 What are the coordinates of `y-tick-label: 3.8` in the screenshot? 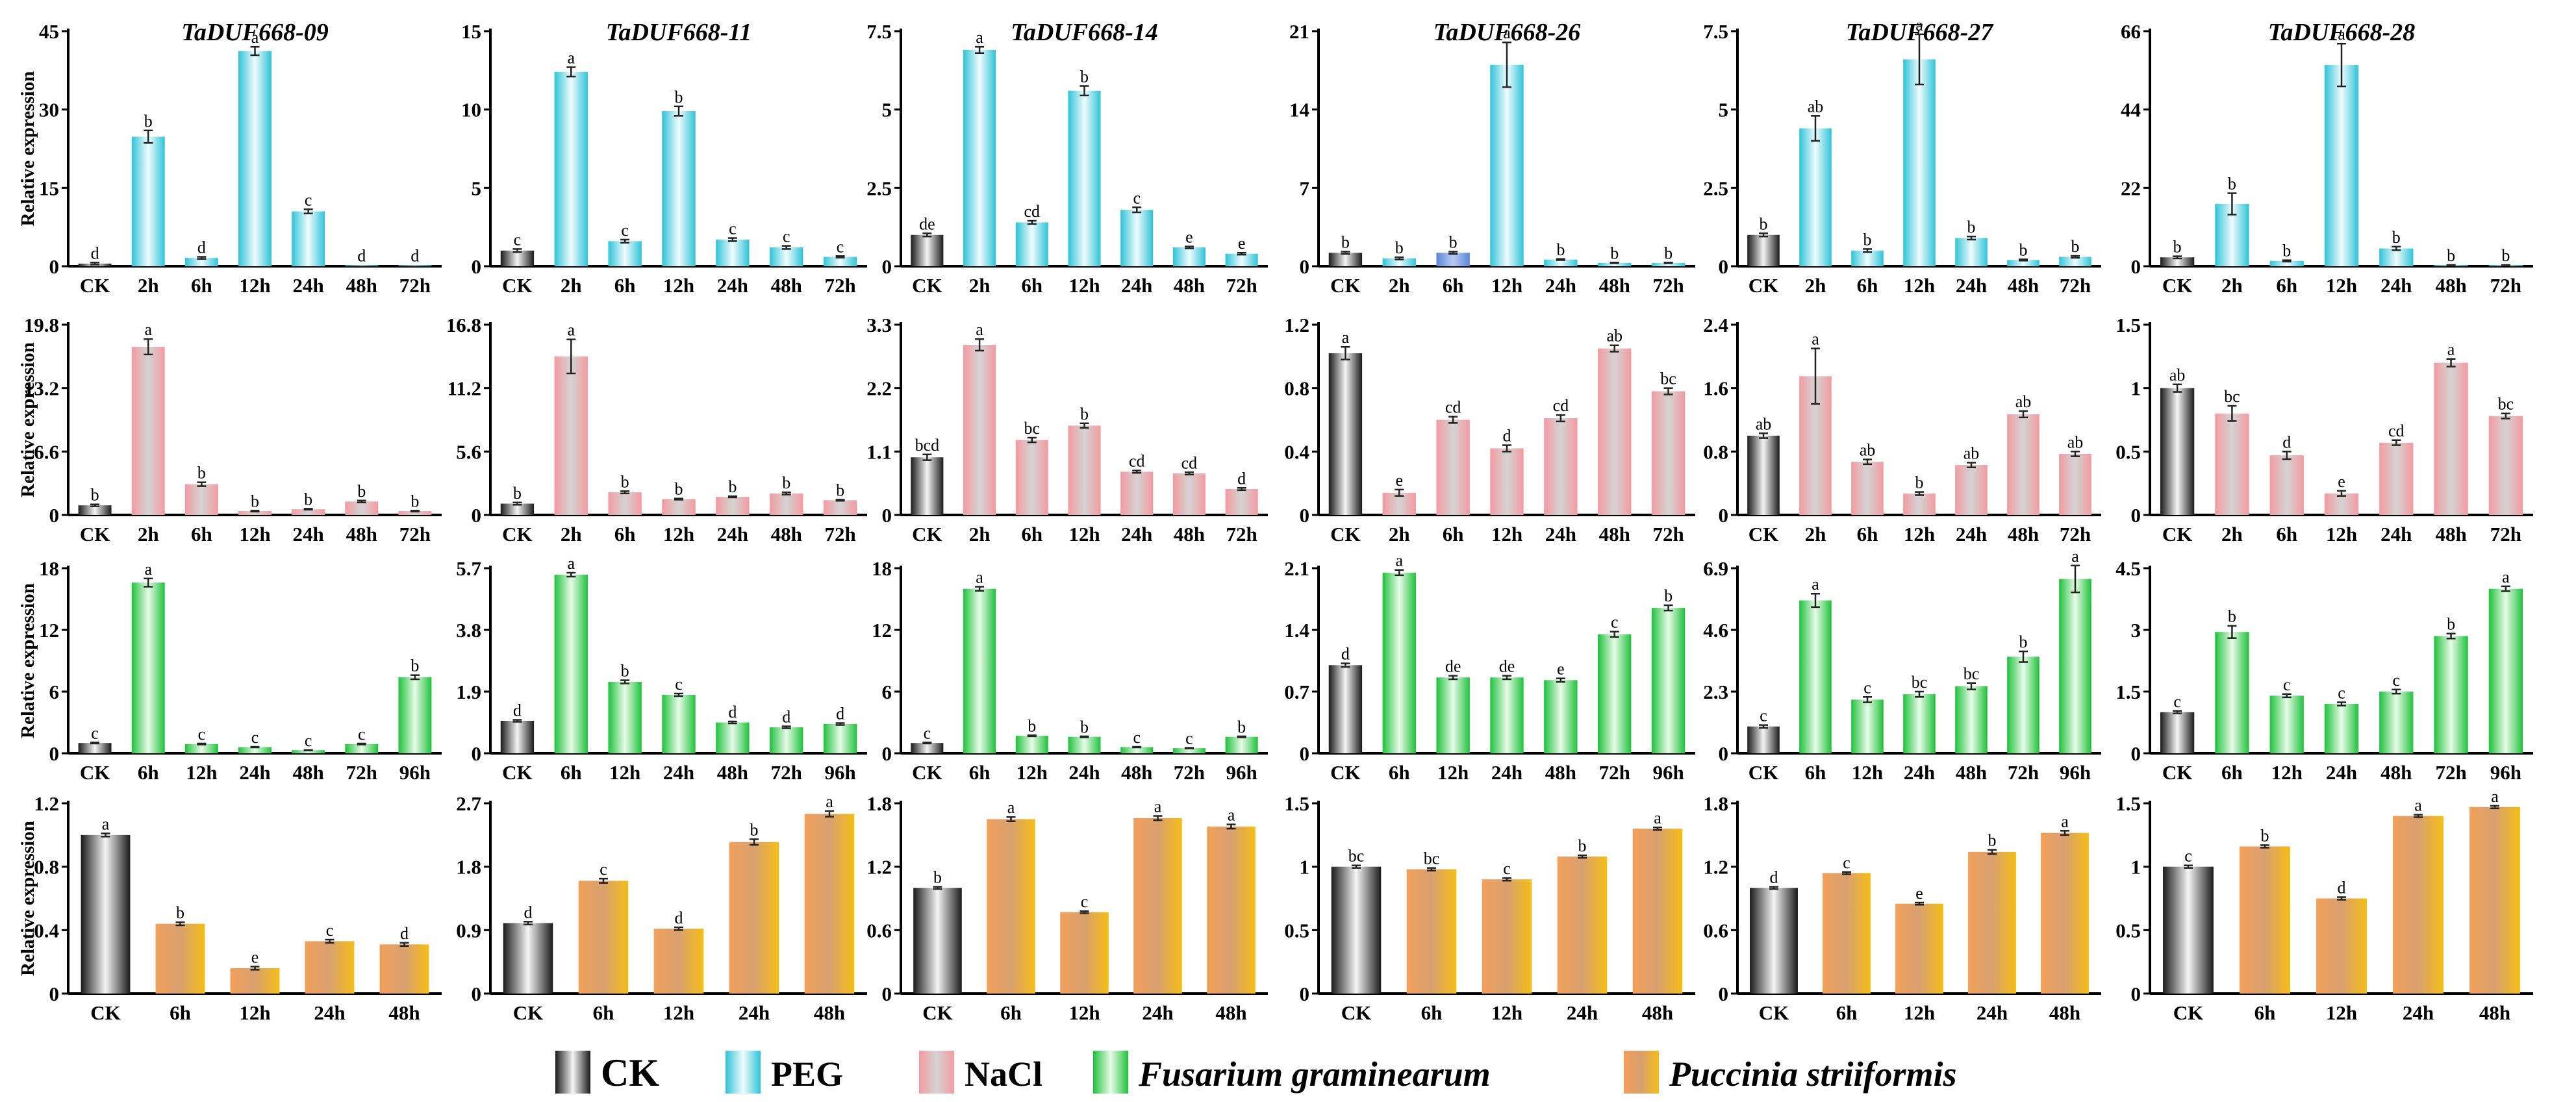 It's located at (468, 630).